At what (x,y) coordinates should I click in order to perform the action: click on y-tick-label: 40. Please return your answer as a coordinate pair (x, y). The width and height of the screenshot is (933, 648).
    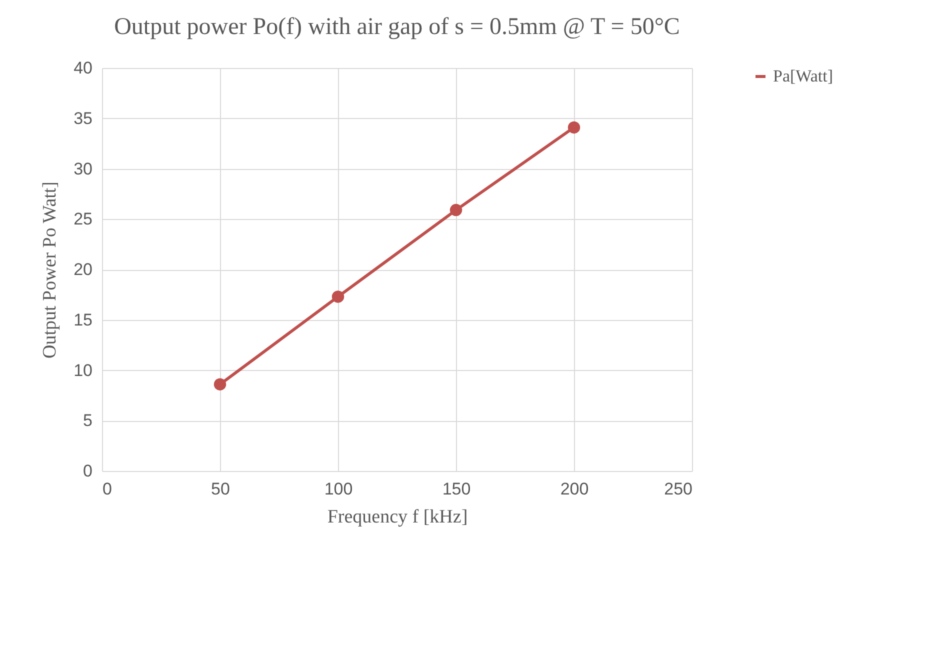
    Looking at the image, I should click on (83, 68).